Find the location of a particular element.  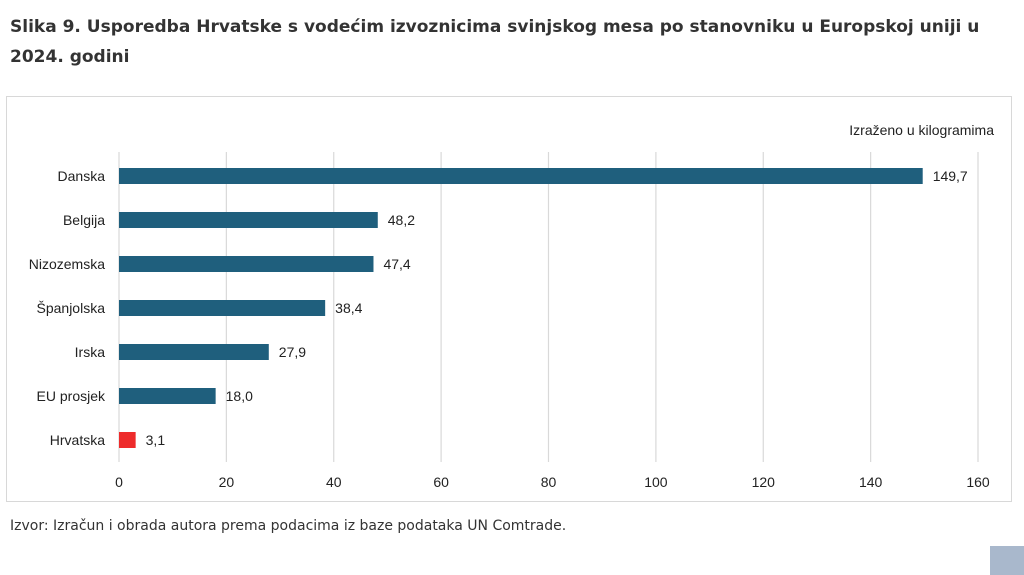

x-tick-label: 140 is located at coordinates (871, 482).